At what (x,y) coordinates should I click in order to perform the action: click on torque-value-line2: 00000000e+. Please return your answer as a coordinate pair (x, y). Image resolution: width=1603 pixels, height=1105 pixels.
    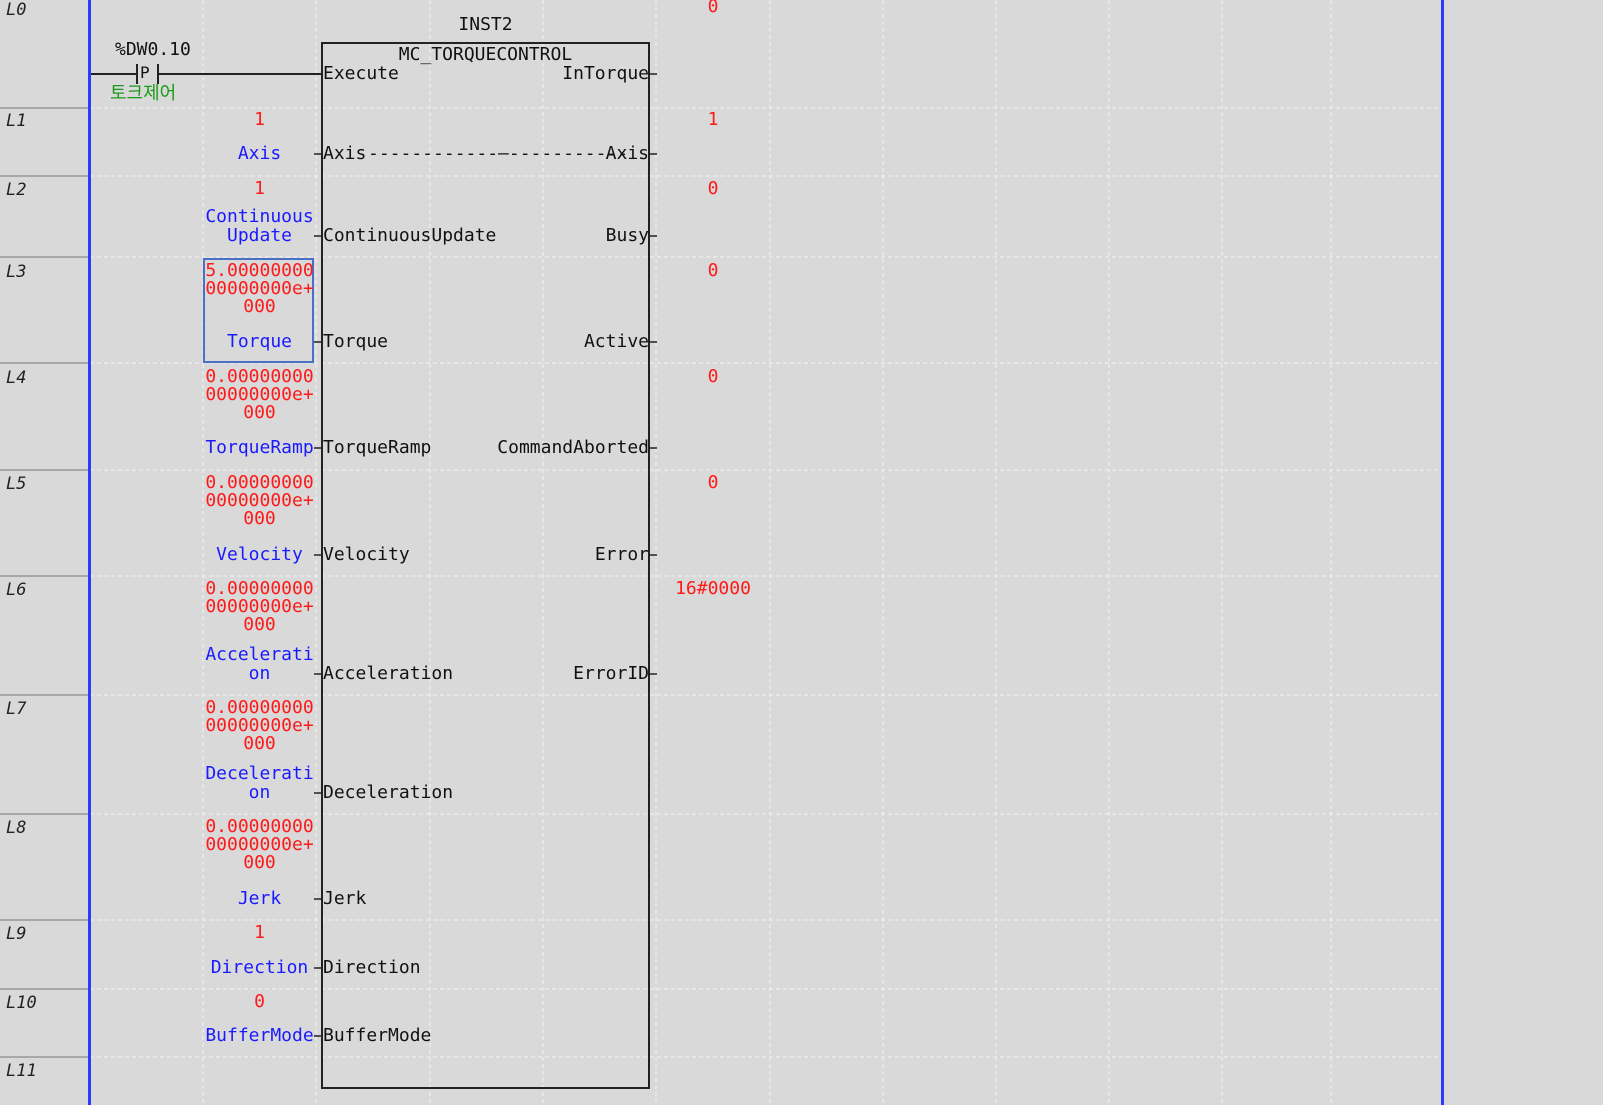
    Looking at the image, I should click on (259, 288).